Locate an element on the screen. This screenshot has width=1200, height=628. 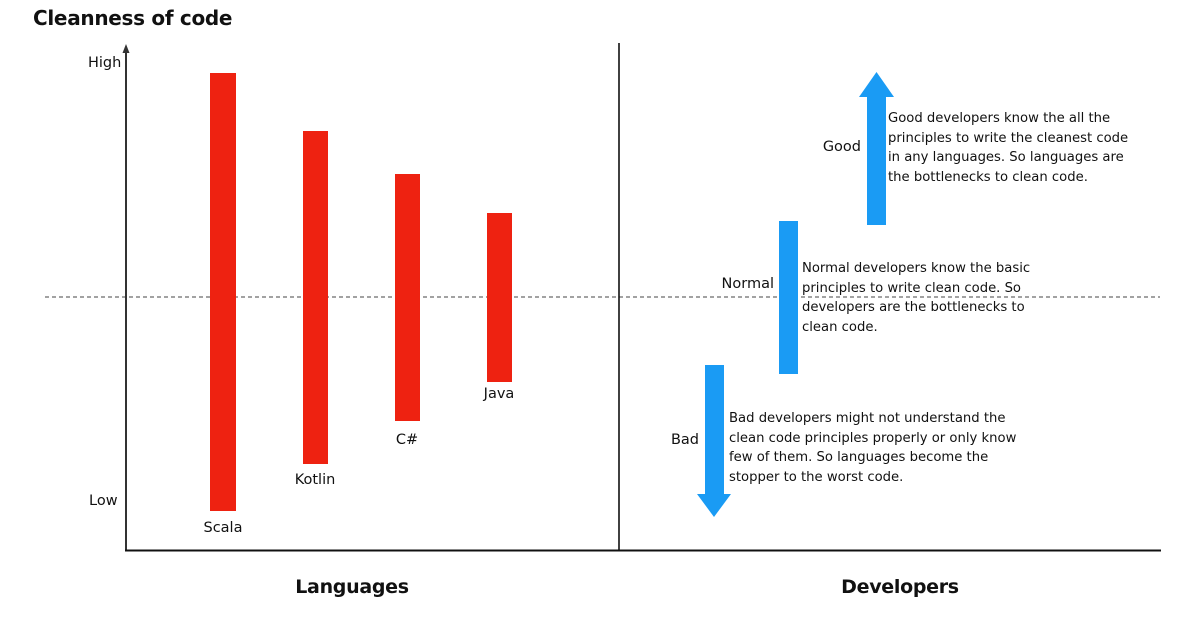
y-axis-high-label: High is located at coordinates (105, 63).